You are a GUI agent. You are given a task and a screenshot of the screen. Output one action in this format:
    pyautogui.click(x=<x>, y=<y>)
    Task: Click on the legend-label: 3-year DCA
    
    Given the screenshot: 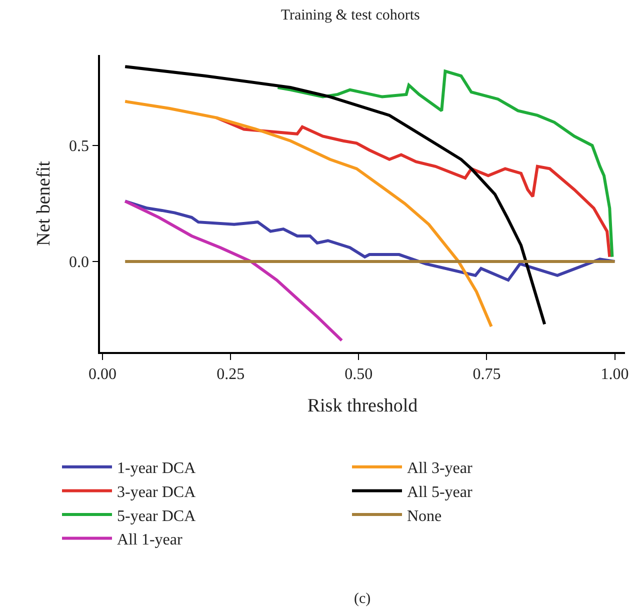 What is the action you would take?
    pyautogui.click(x=156, y=492)
    